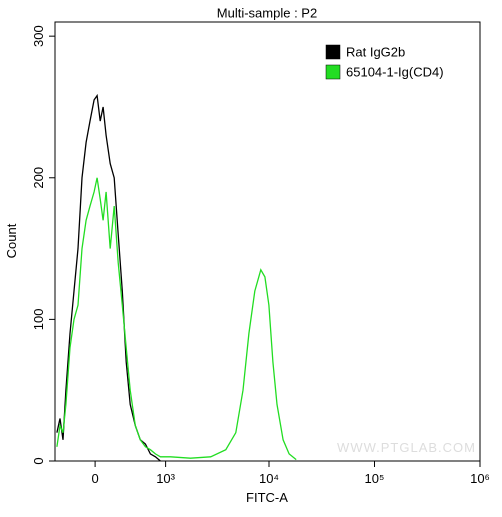 This screenshot has width=502, height=517. What do you see at coordinates (165, 478) in the screenshot?
I see `x-tick-label: 10³` at bounding box center [165, 478].